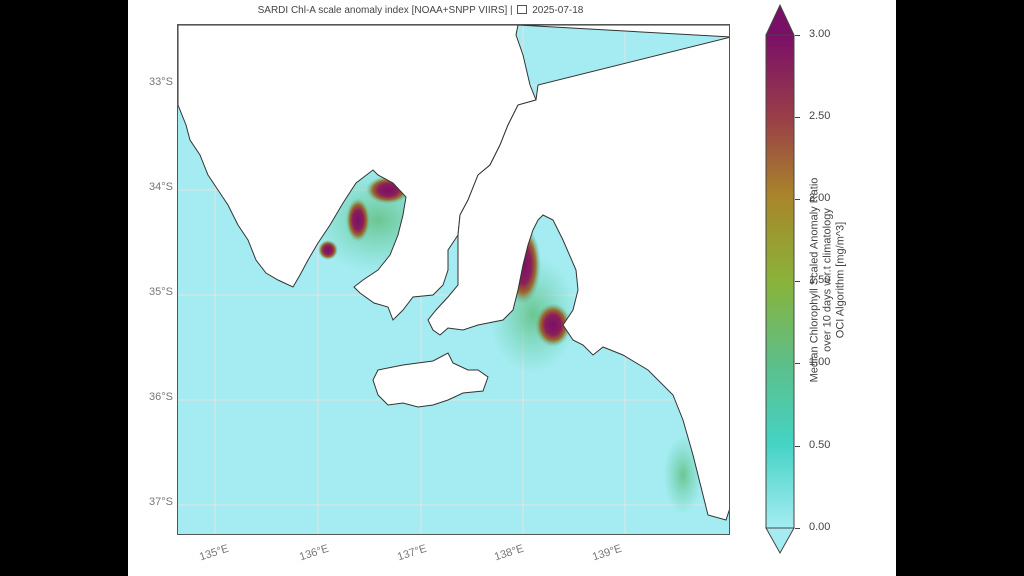  I want to click on lon-label: 135°E, so click(214, 553).